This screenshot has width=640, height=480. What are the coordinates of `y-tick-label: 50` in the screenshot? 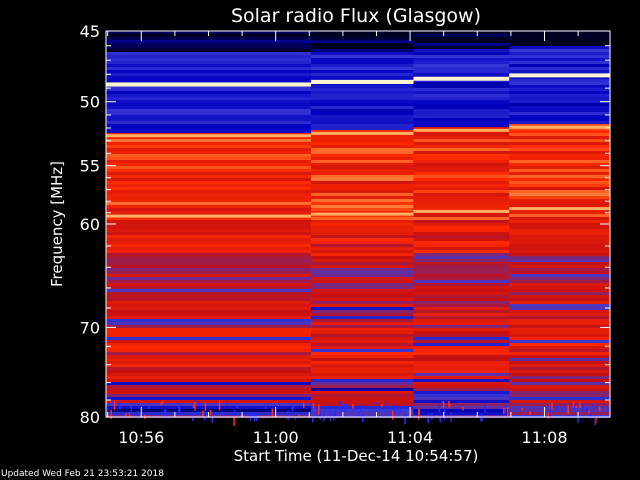 It's located at (90, 102).